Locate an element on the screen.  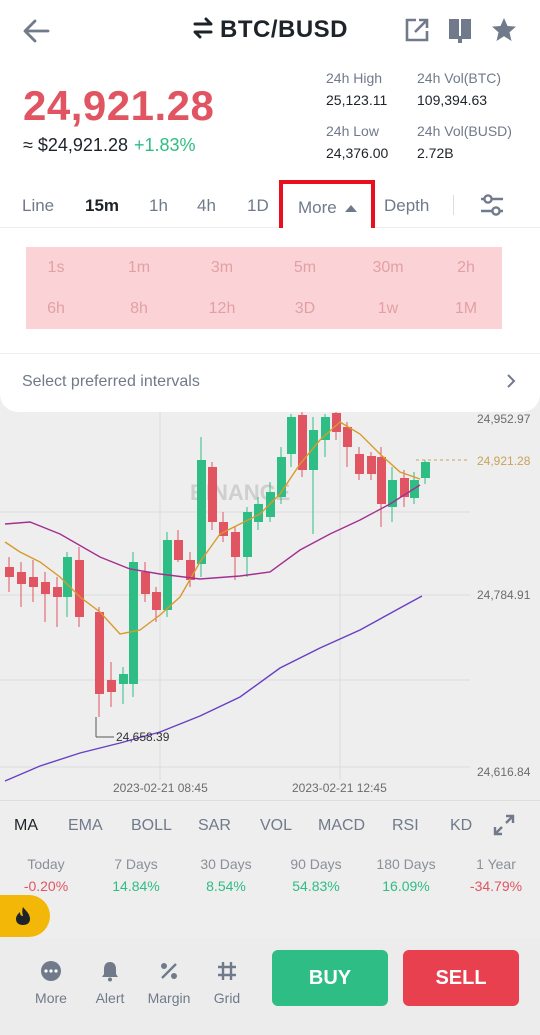
perf-value: 16.09% is located at coordinates (406, 886).